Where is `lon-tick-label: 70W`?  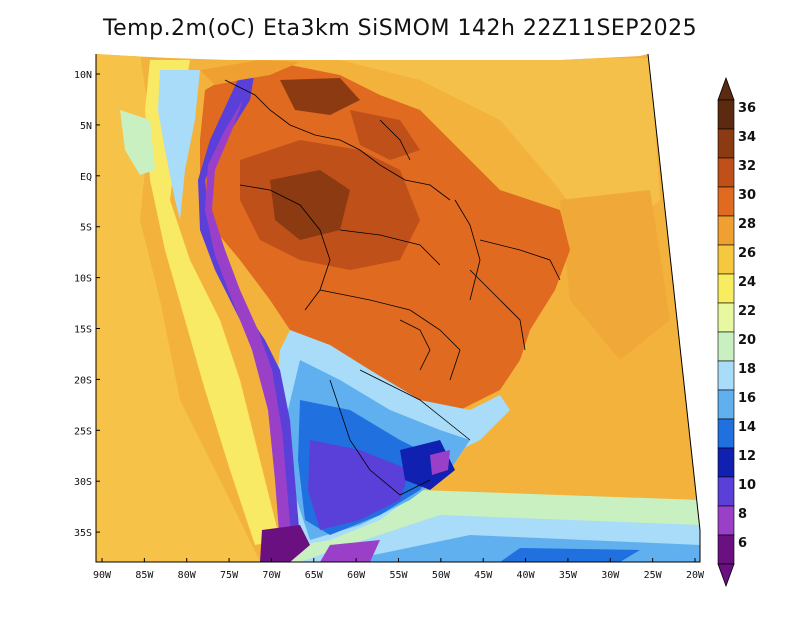 lon-tick-label: 70W is located at coordinates (271, 575).